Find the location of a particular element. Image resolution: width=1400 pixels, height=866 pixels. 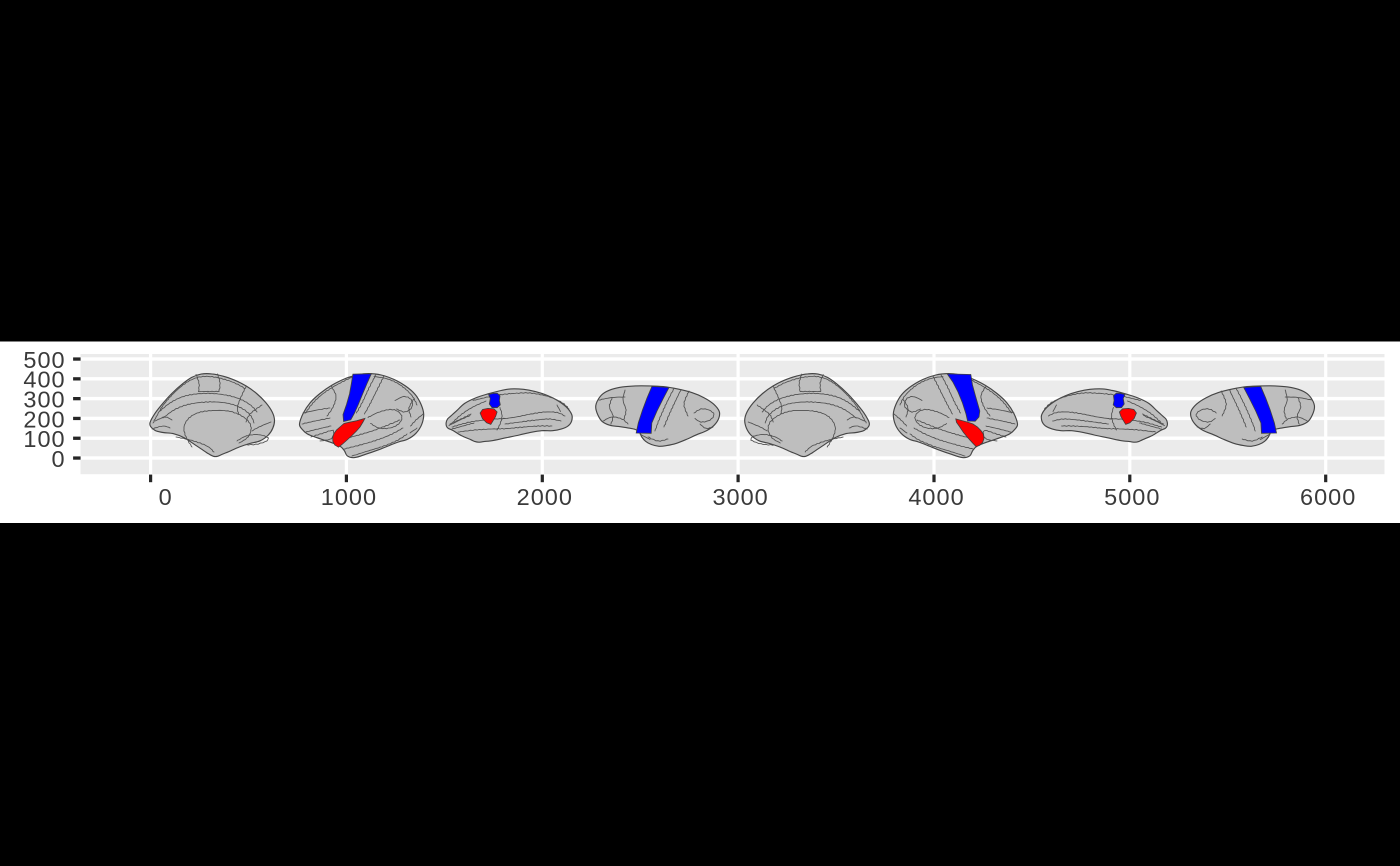

svg-text: 3000 is located at coordinates (740, 497).